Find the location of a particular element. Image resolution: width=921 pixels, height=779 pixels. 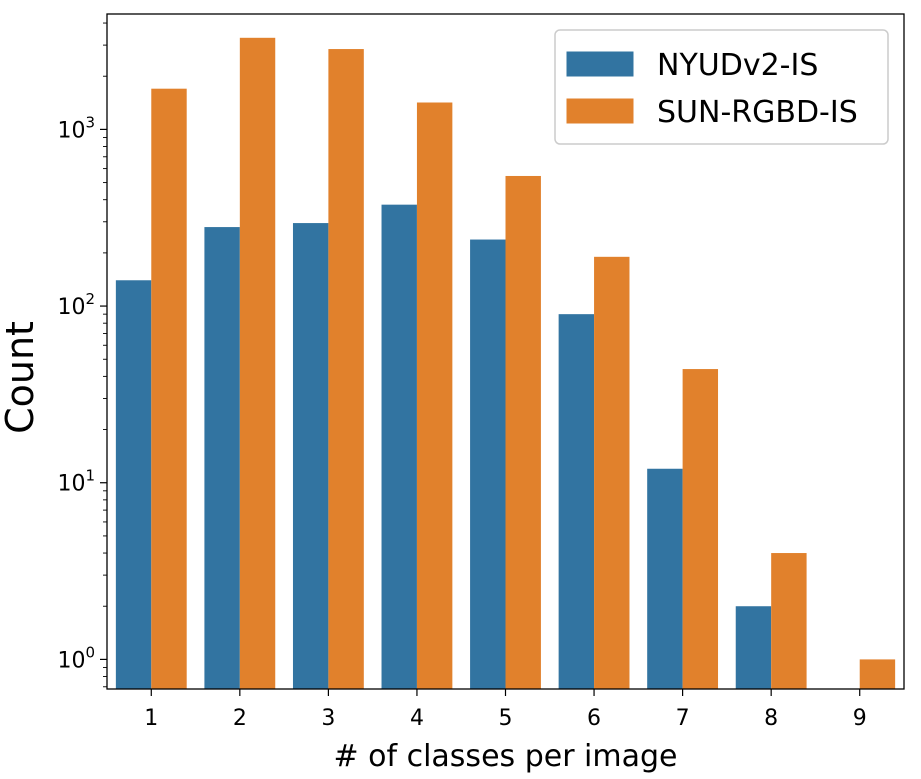

x-tick-label: 5 is located at coordinates (506, 718).